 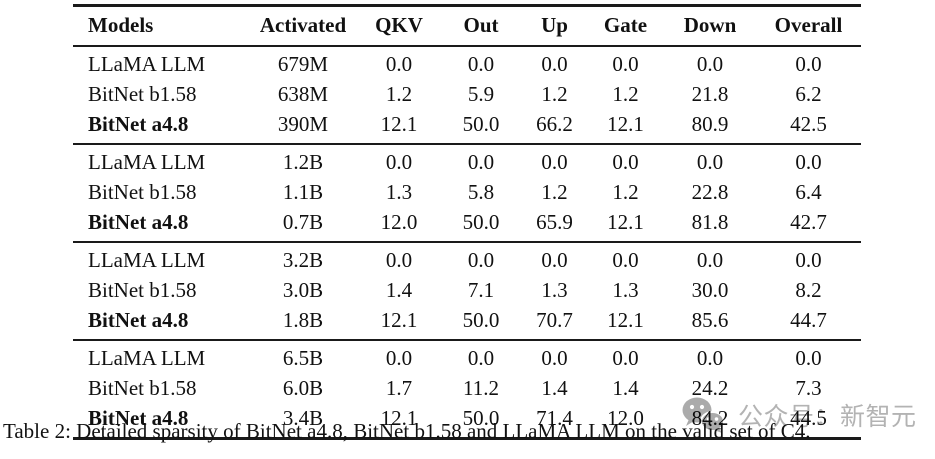 What do you see at coordinates (554, 124) in the screenshot?
I see `value-cell: 66.2` at bounding box center [554, 124].